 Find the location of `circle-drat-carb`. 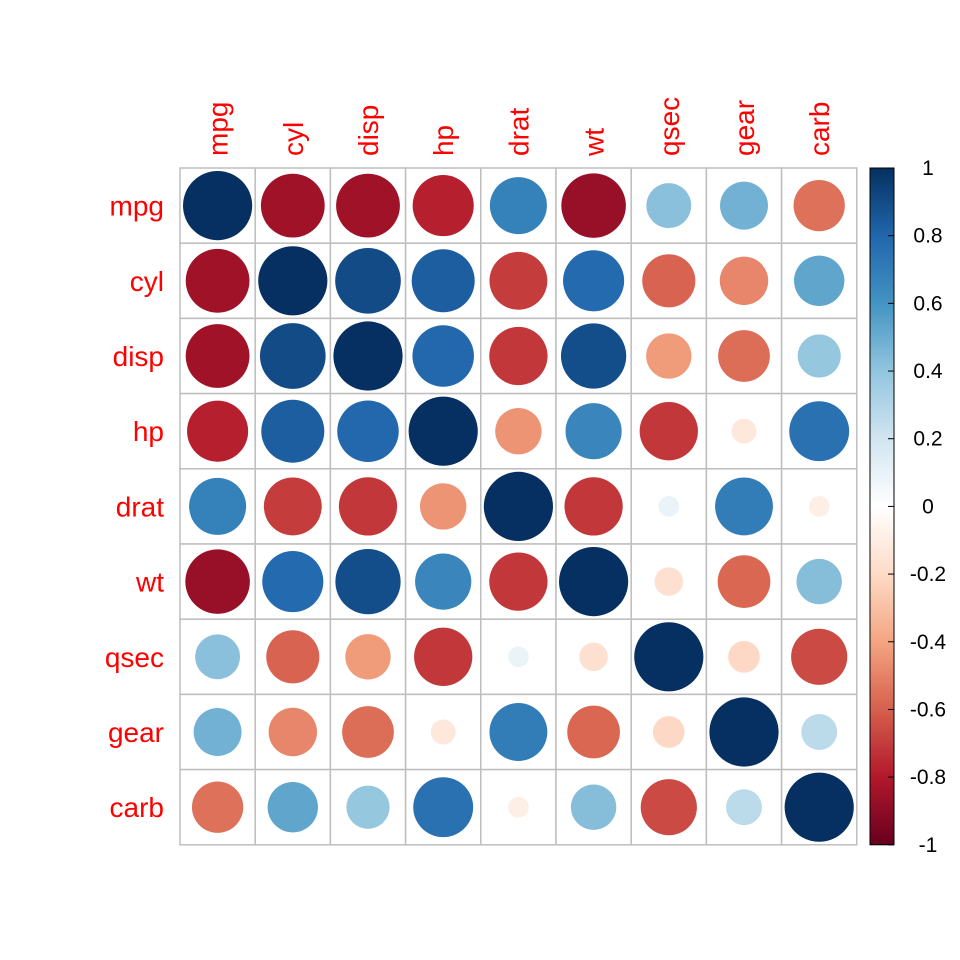

circle-drat-carb is located at coordinates (819, 506).